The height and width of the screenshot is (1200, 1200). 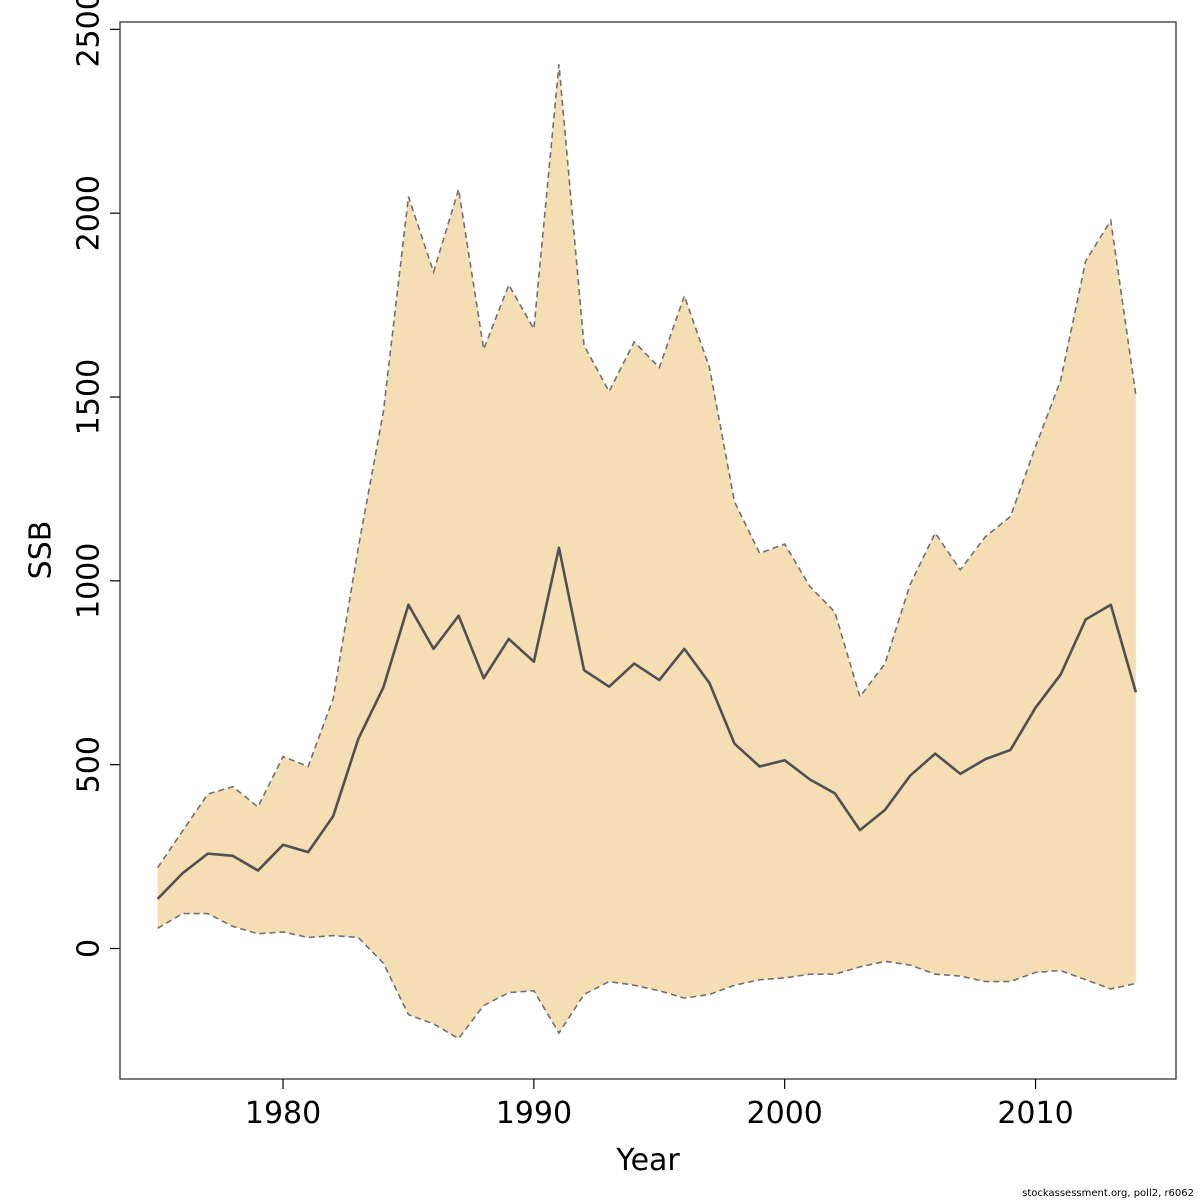 I want to click on x-tick-label: 2010, so click(x=1035, y=1113).